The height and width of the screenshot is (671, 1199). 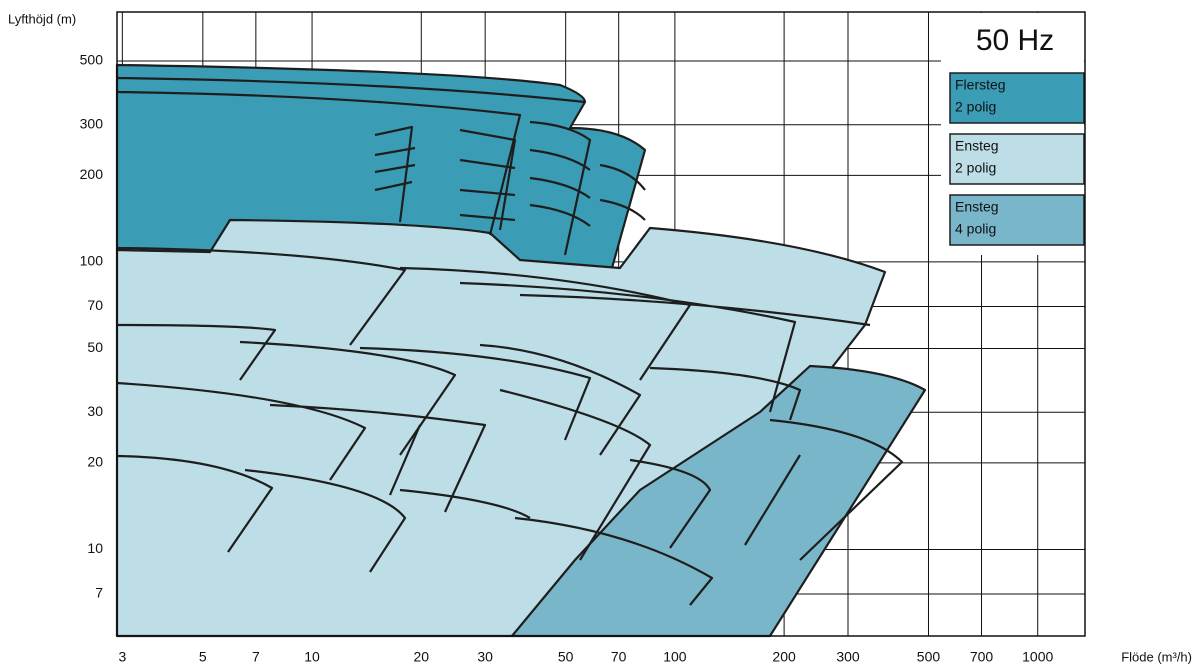 I want to click on x-axis-title: Flöde (m³/h), so click(x=1156, y=656).